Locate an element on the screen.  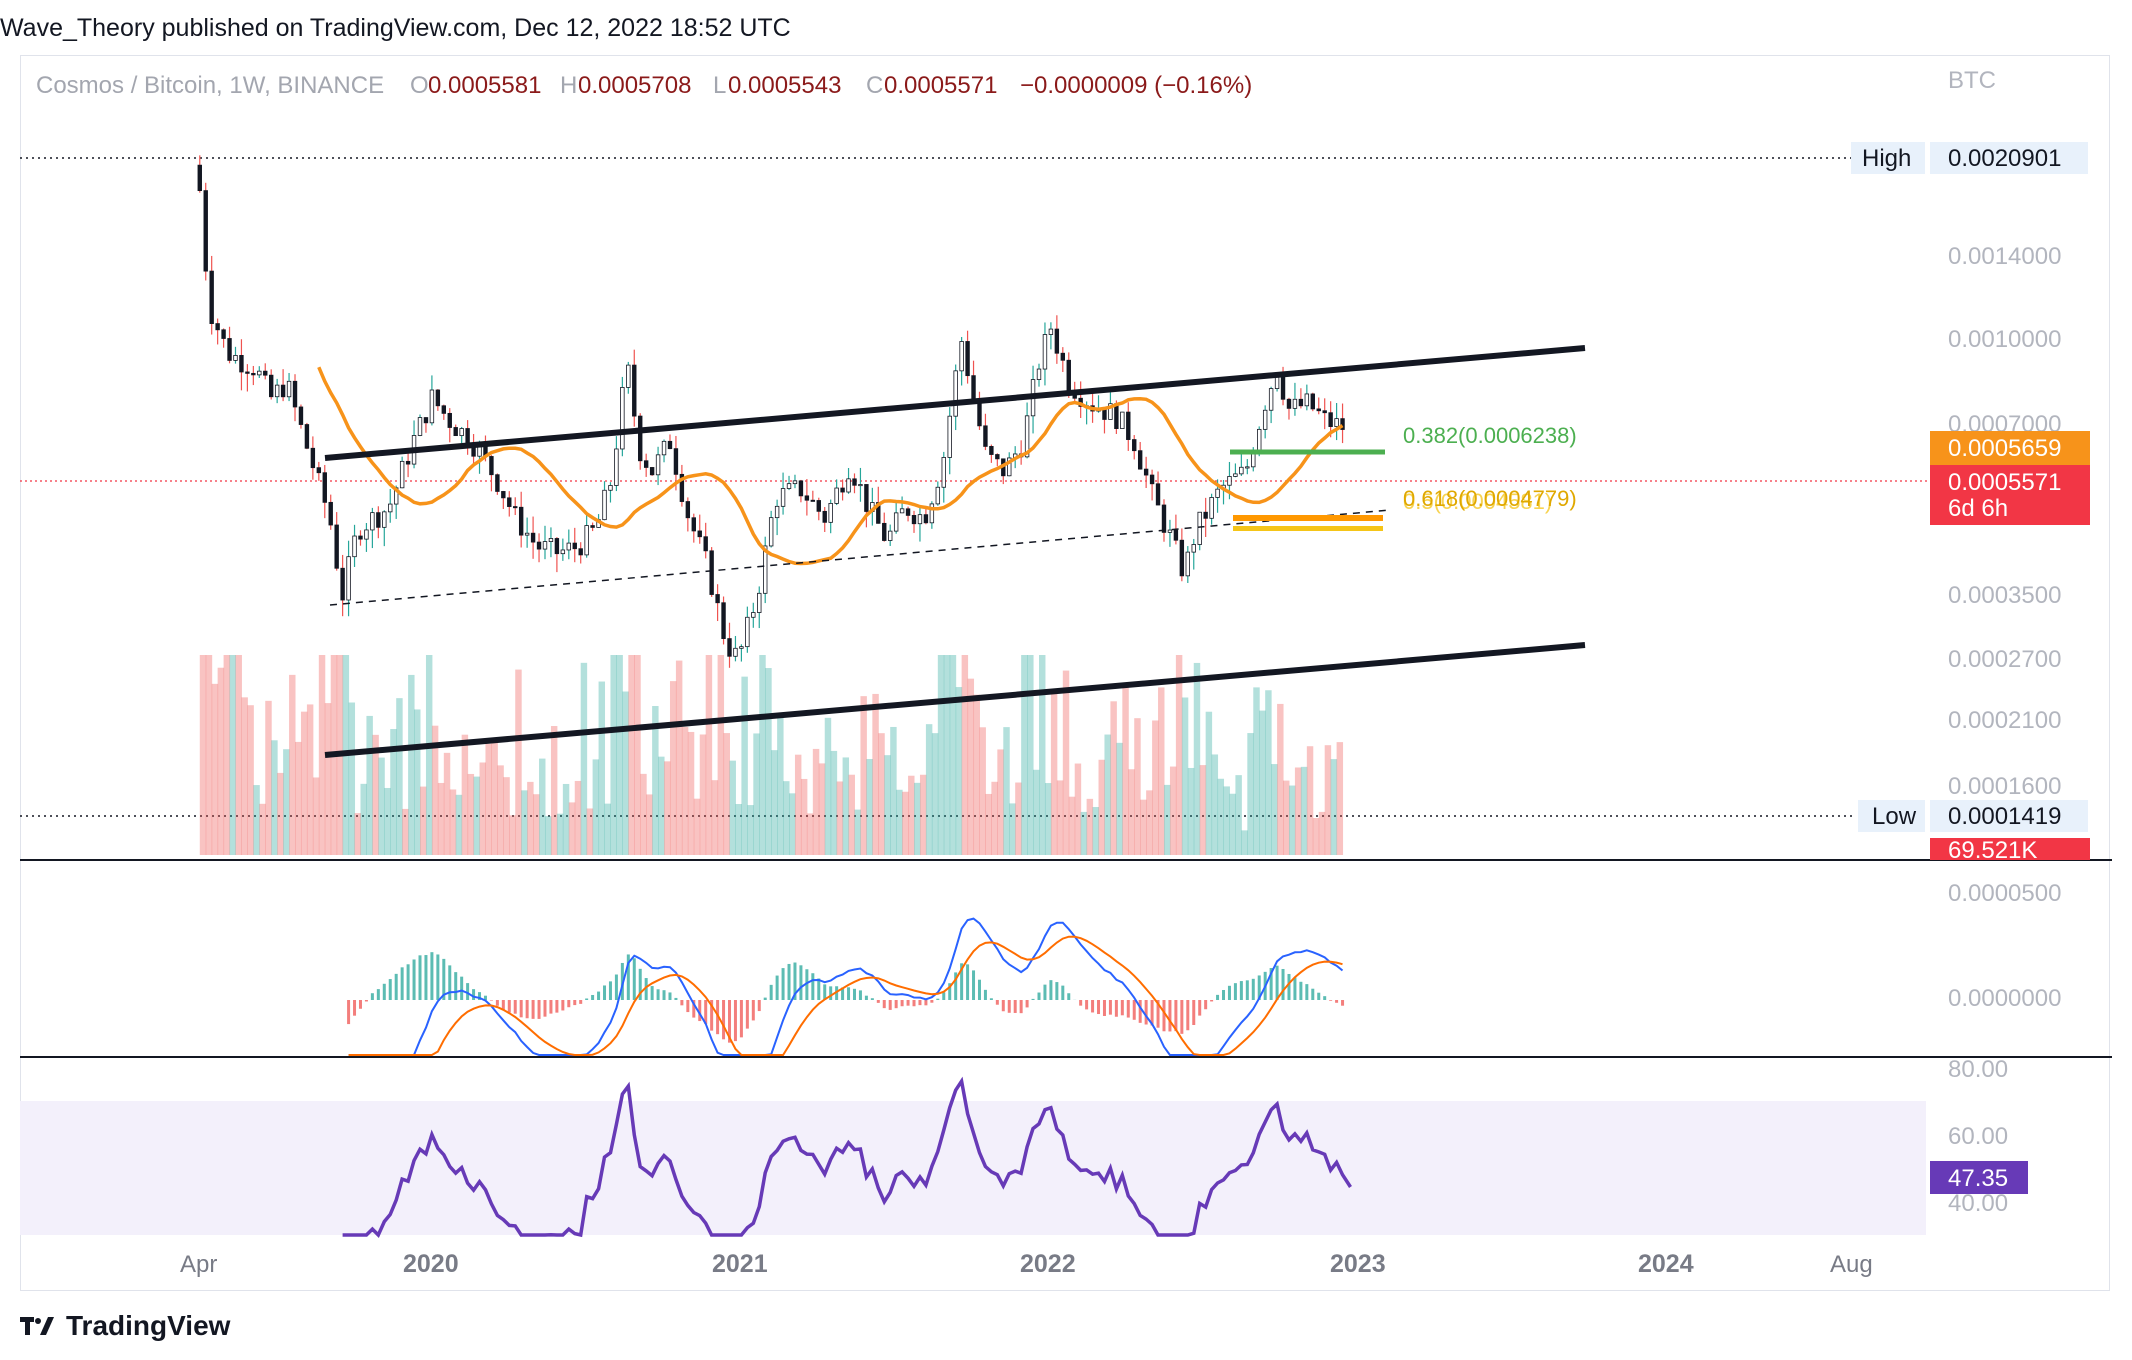
tradingview-footer: TradingView is located at coordinates (125, 1326).